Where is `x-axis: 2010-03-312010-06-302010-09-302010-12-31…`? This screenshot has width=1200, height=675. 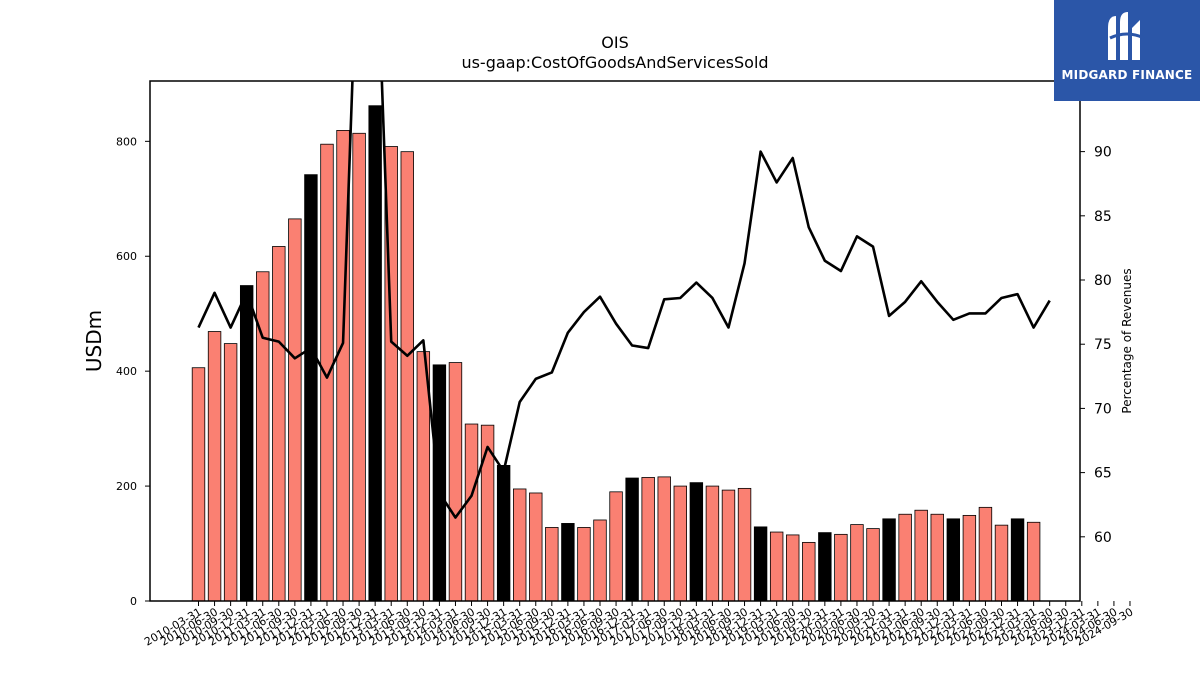
x-axis: 2010-03-312010-06-302010-09-302010-12-31… is located at coordinates (638, 625).